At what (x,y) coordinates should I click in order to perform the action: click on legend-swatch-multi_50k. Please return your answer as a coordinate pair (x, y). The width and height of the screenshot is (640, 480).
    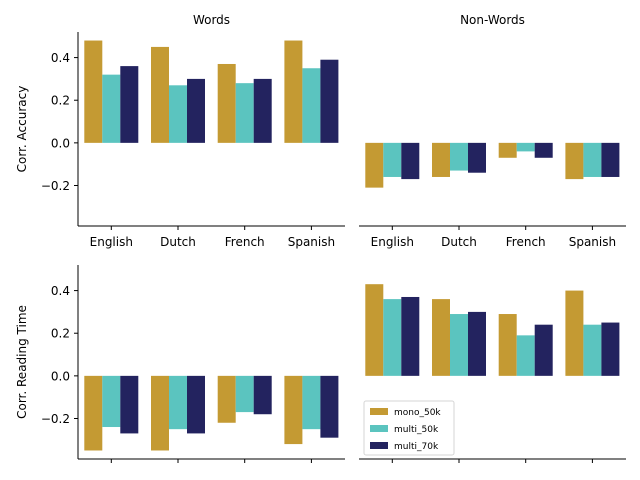
    Looking at the image, I should click on (379, 428).